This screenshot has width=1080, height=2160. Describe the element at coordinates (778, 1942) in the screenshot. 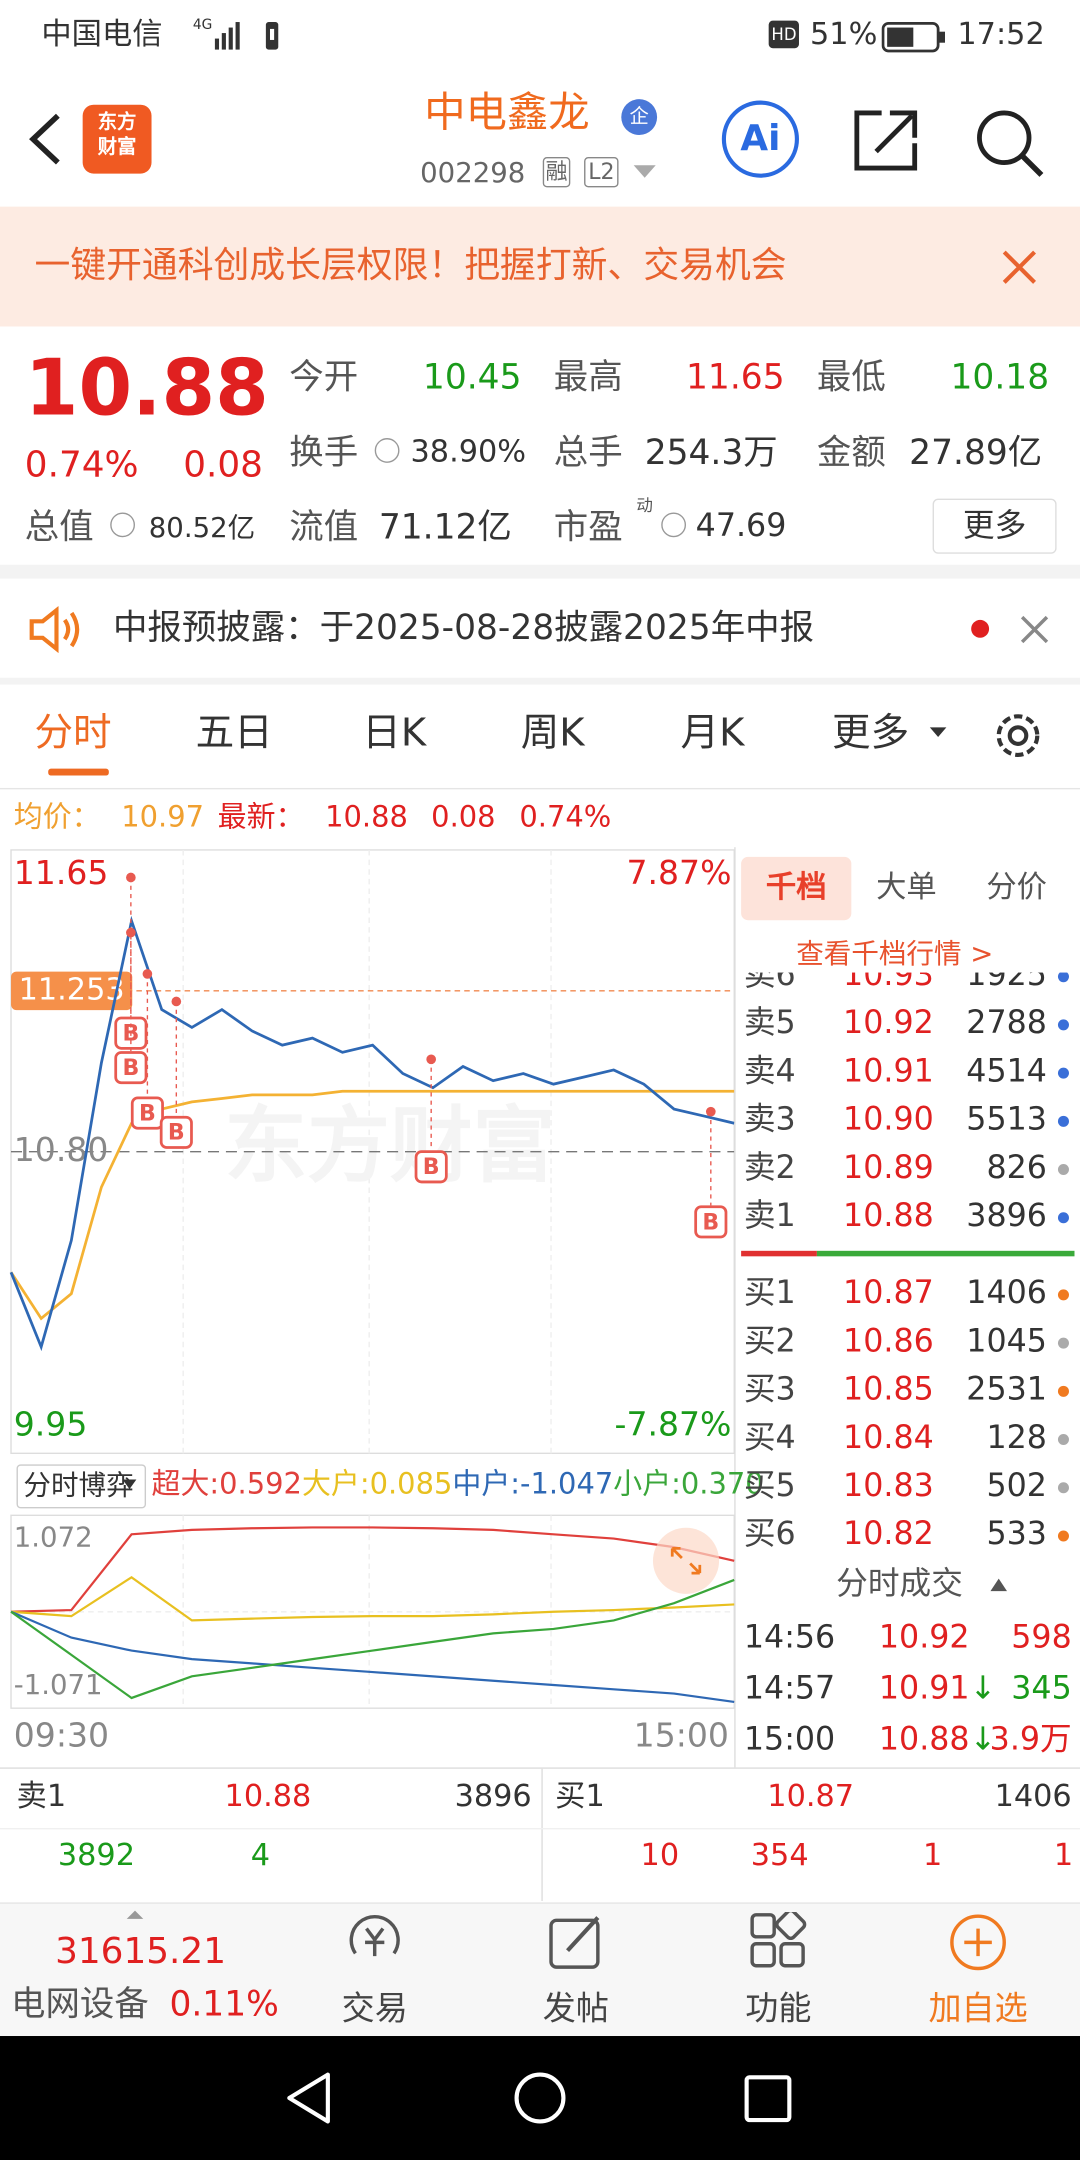

I see `function-icon` at that location.